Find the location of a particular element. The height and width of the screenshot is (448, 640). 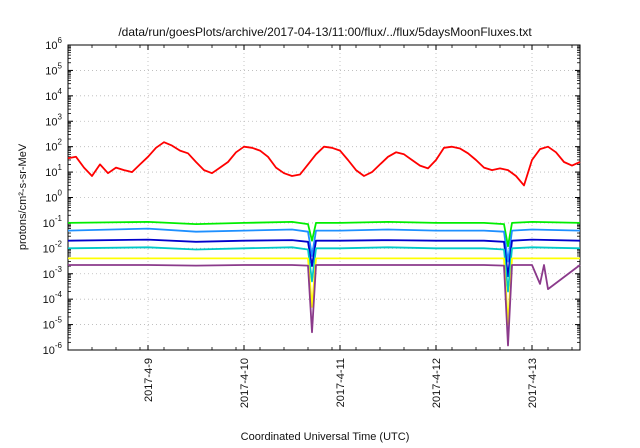

x-tick-label: 2017-4-9 is located at coordinates (149, 380).